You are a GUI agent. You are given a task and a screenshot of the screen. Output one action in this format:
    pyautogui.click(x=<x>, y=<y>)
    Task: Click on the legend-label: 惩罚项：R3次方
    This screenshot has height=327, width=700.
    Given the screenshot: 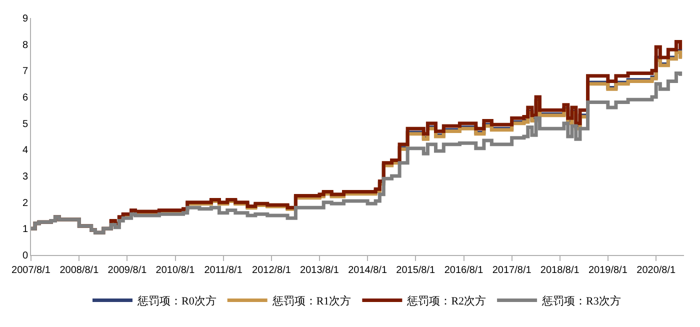 What is the action you would take?
    pyautogui.click(x=581, y=301)
    